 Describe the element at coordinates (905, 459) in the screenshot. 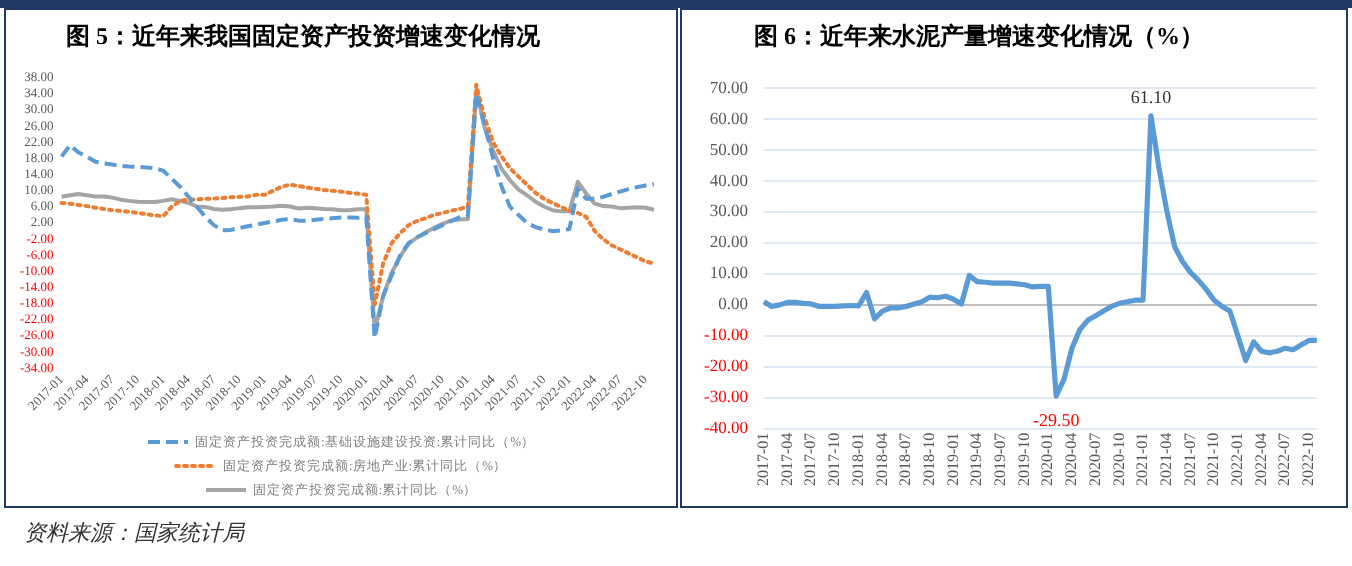

I see `x-tick-label: 2018-07` at that location.